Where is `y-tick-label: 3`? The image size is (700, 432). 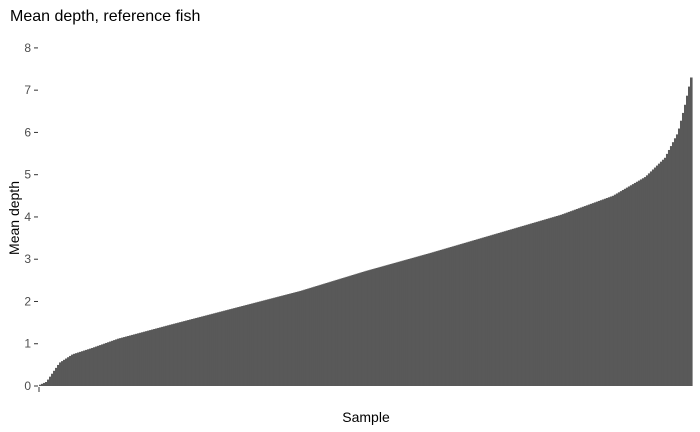
y-tick-label: 3 is located at coordinates (27, 259).